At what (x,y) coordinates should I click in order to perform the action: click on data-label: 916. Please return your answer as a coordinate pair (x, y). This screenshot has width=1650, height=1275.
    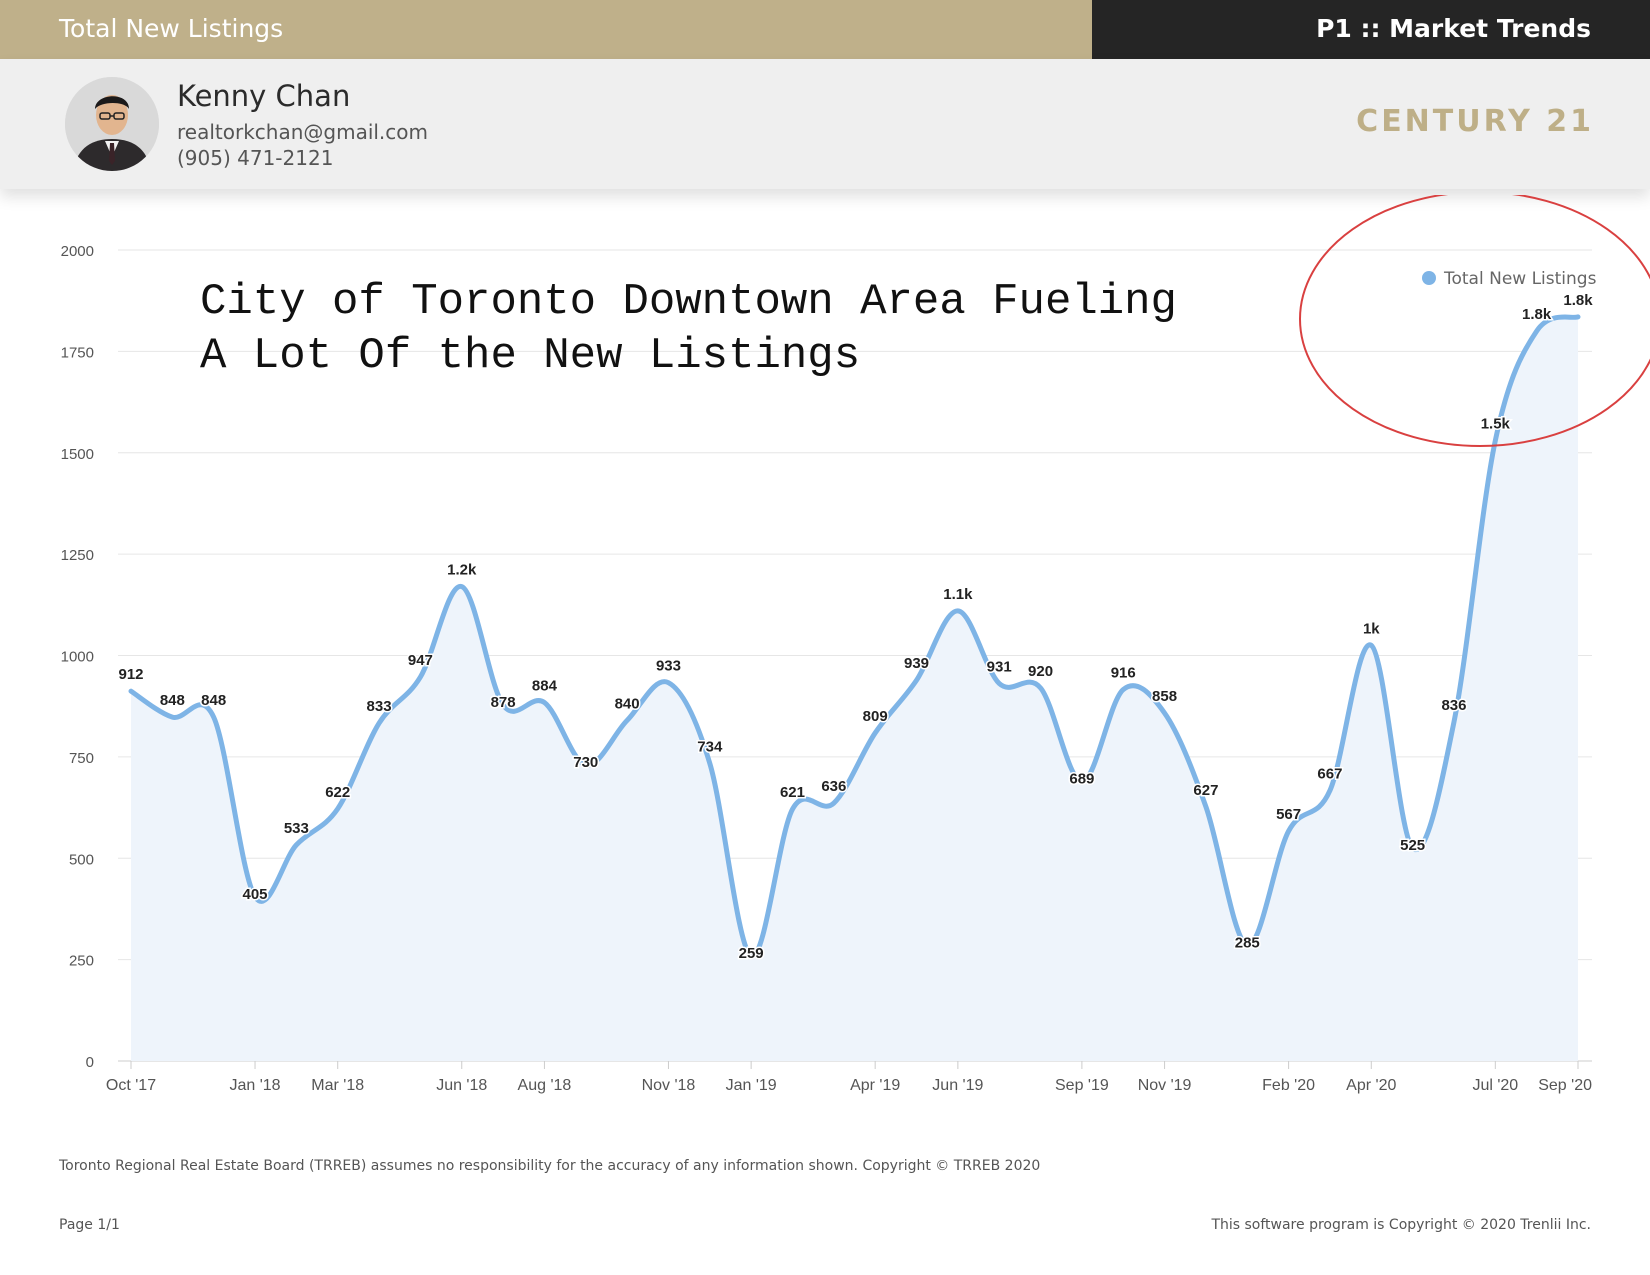
    Looking at the image, I should click on (1123, 673).